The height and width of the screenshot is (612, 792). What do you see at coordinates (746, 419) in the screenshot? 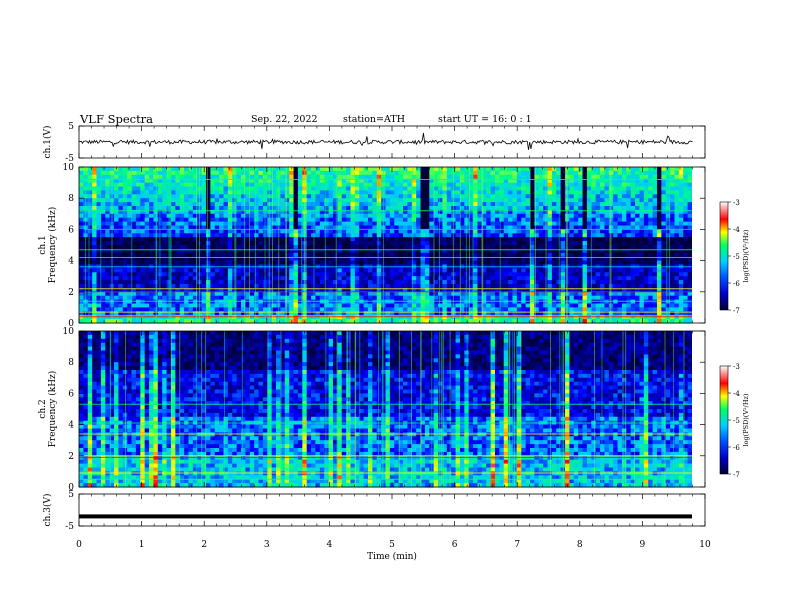
I see `ch2-spectrogram-colorbar-label: log(PSD)(V²/Hz)` at bounding box center [746, 419].